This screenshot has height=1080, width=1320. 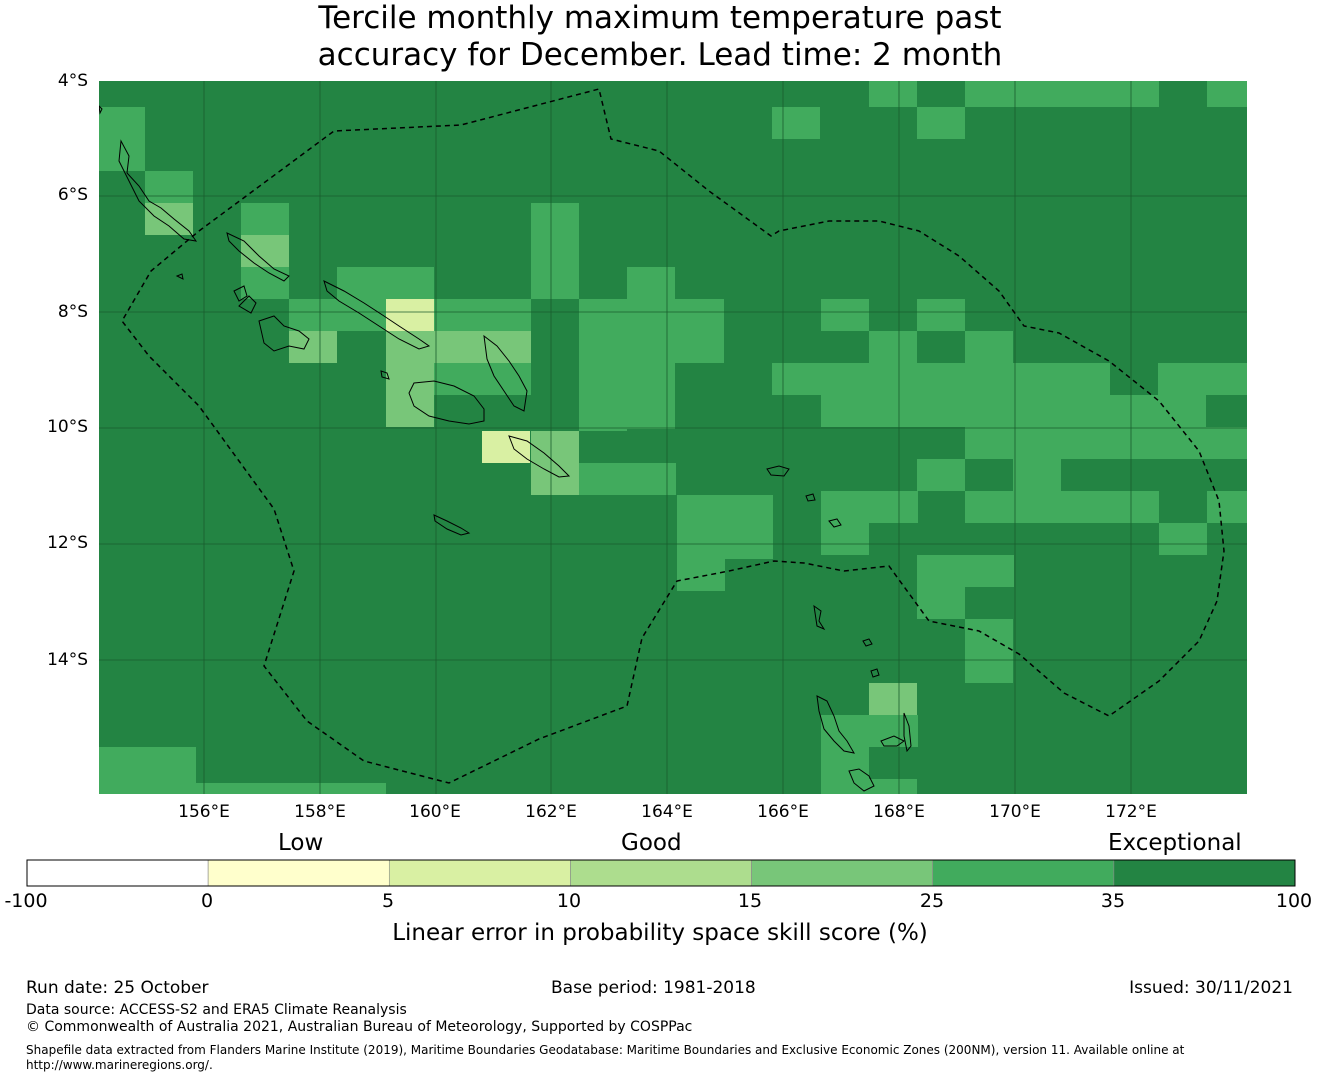 What do you see at coordinates (388, 901) in the screenshot?
I see `colorbar-tick-5: 5` at bounding box center [388, 901].